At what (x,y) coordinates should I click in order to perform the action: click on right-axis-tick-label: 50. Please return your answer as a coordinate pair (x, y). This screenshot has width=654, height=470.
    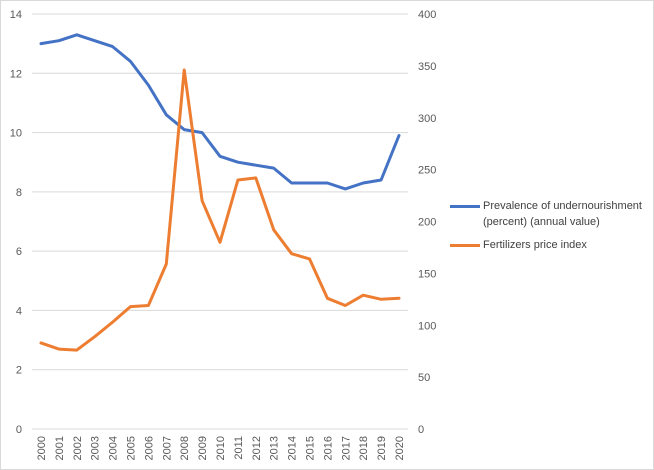
    Looking at the image, I should click on (424, 378).